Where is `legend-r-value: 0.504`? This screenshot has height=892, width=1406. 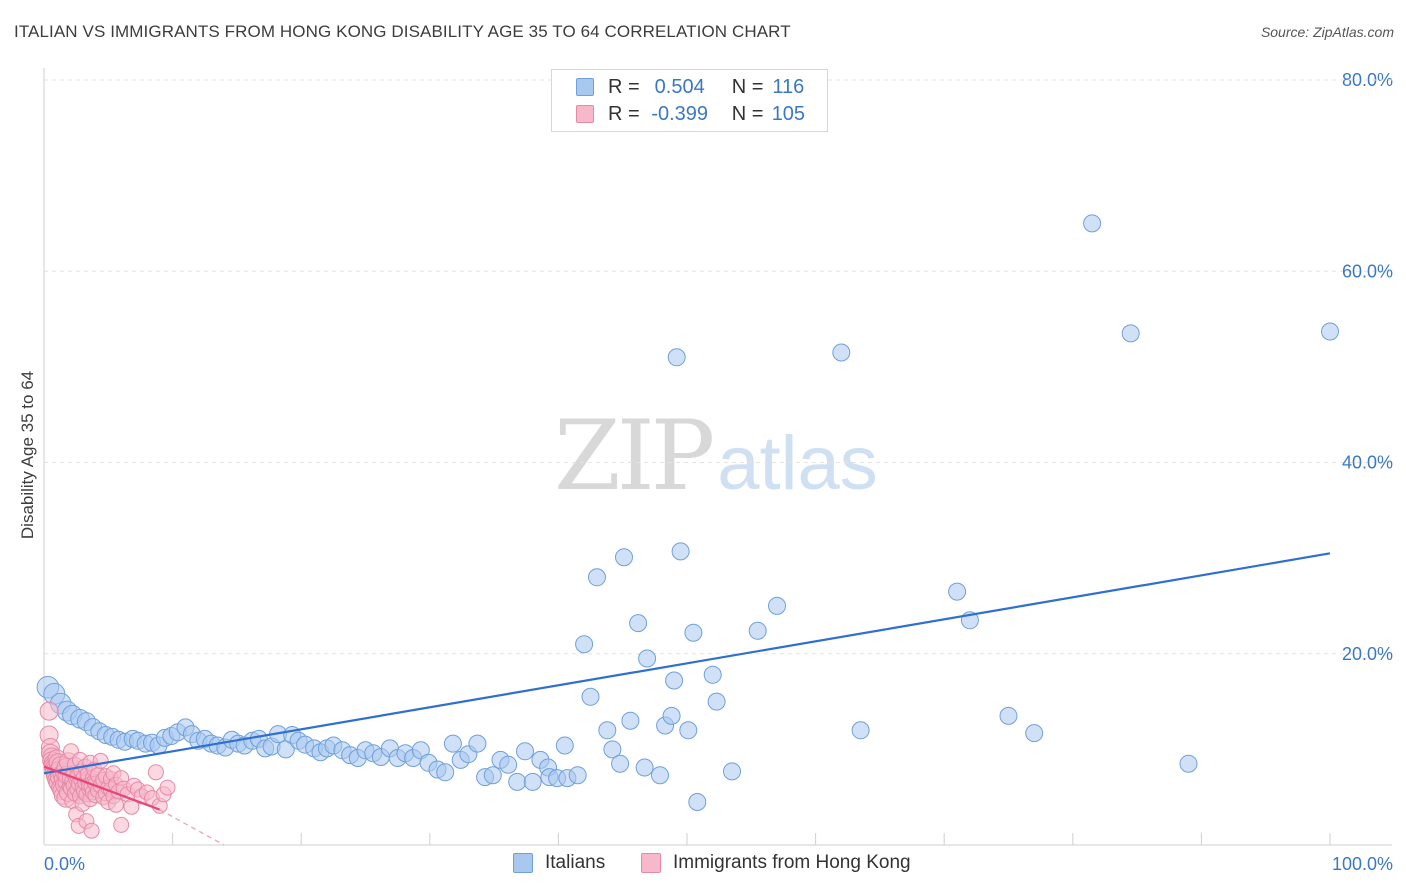
legend-r-value: 0.504 is located at coordinates (679, 86).